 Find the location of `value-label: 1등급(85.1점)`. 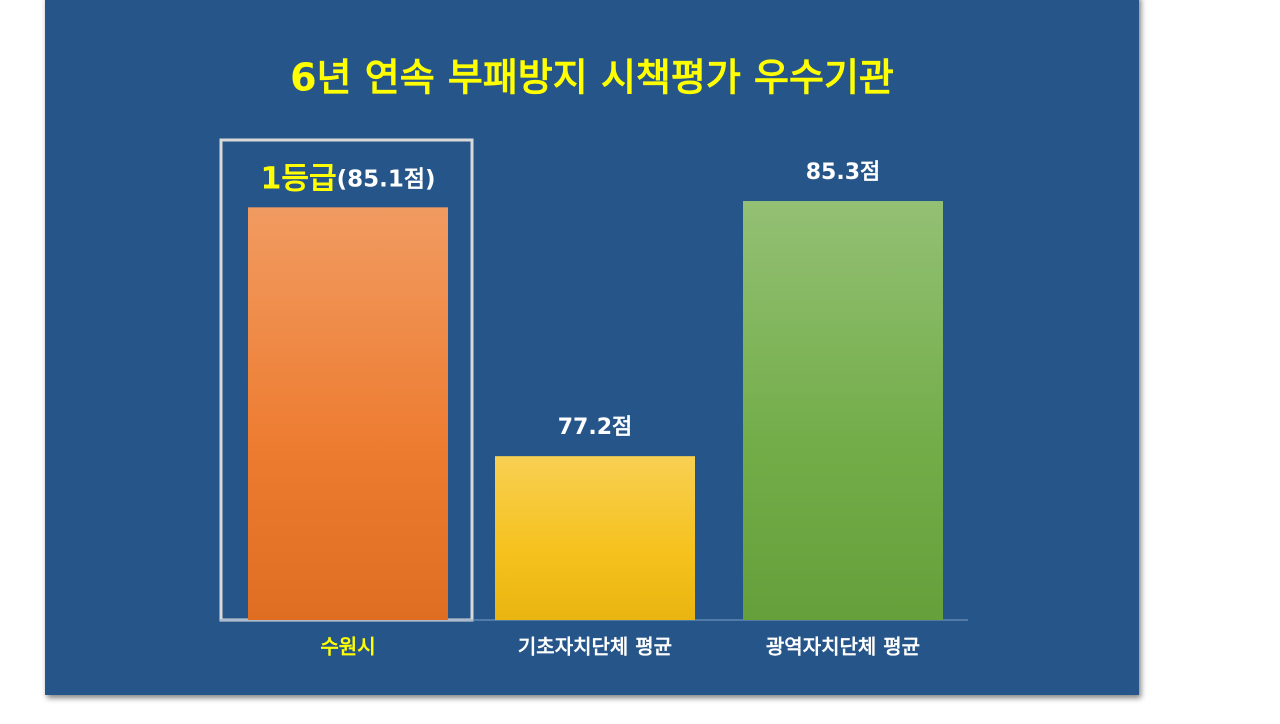

value-label: 1등급(85.1점) is located at coordinates (347, 178).